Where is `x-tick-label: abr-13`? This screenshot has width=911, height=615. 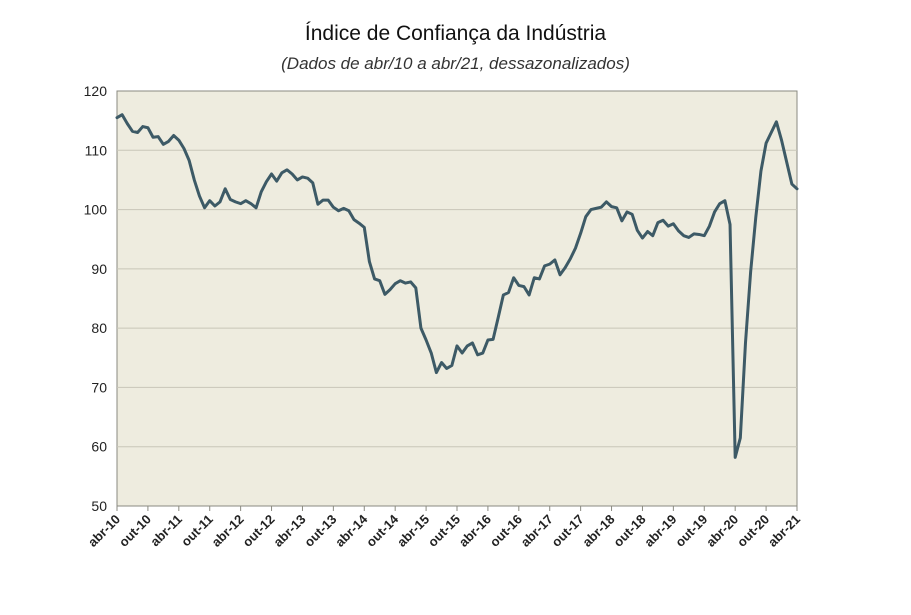 x-tick-label: abr-13 is located at coordinates (289, 531).